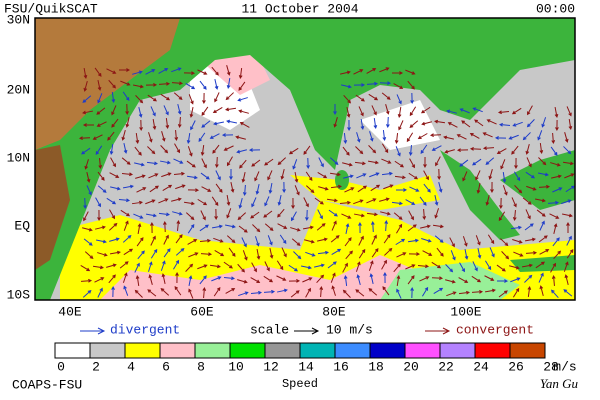 The image size is (600, 400). Describe the element at coordinates (334, 311) in the screenshot. I see `lon-label: 80E` at that location.